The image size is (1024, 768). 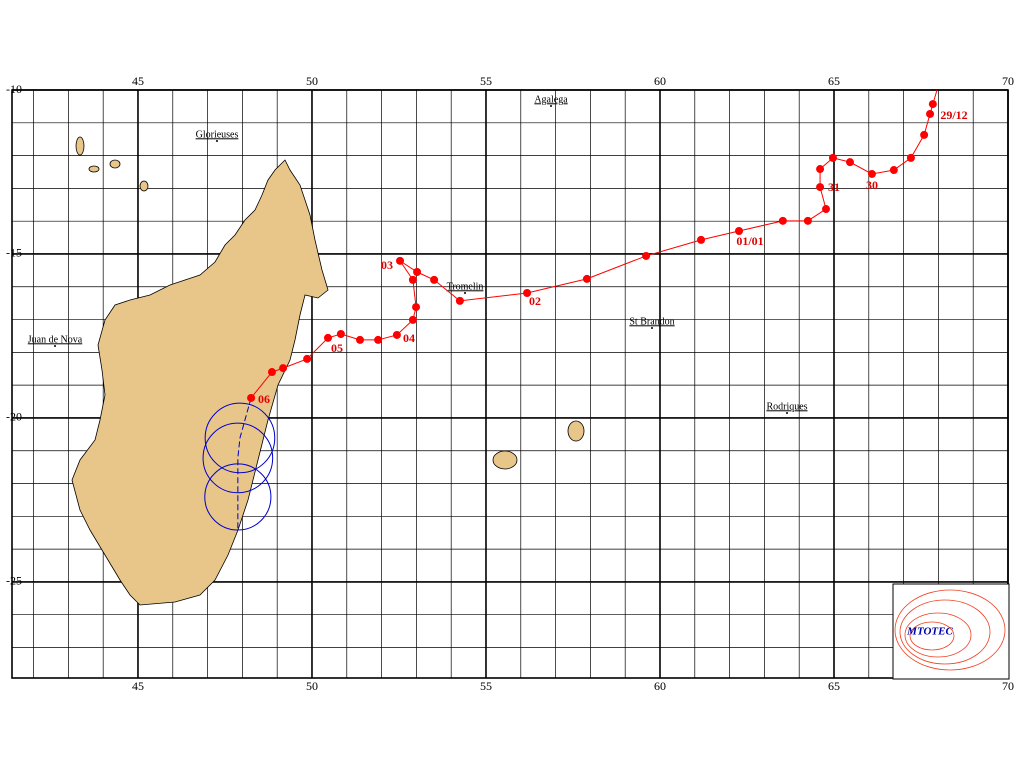 What do you see at coordinates (749, 241) in the screenshot?
I see `date-label: 01/01` at bounding box center [749, 241].